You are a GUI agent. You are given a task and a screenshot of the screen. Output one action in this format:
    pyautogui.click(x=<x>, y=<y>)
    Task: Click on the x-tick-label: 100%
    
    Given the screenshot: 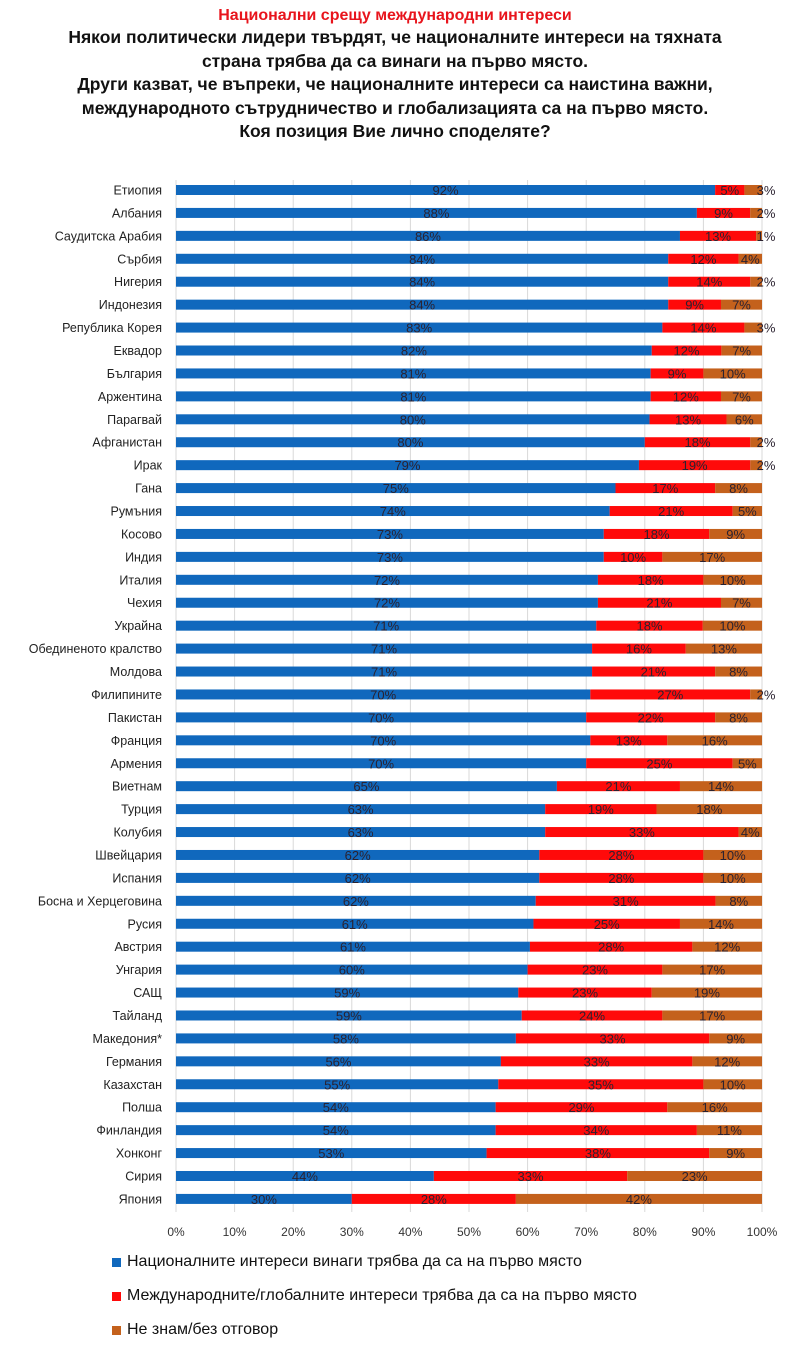 What is the action you would take?
    pyautogui.click(x=762, y=1232)
    